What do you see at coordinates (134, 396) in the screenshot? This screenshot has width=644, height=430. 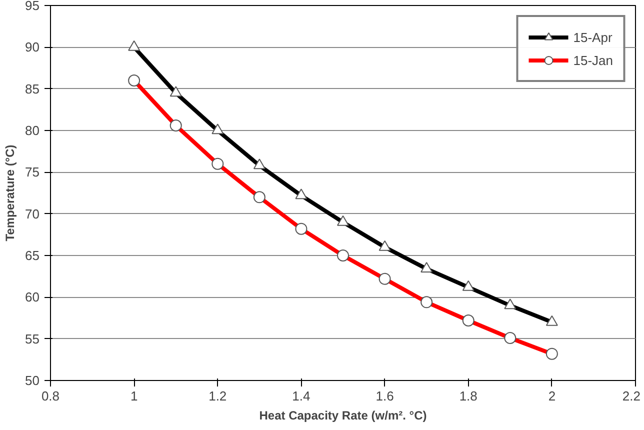 I see `x-tick-label: 1` at bounding box center [134, 396].